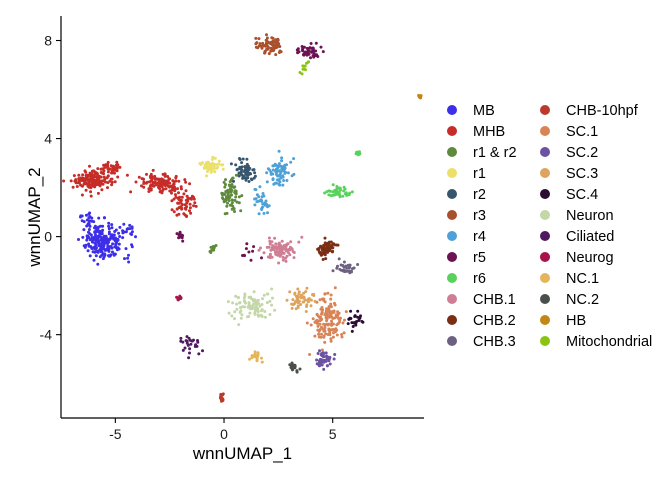 The image size is (672, 480). Describe the element at coordinates (130, 189) in the screenshot. I see `series-mhb` at that location.